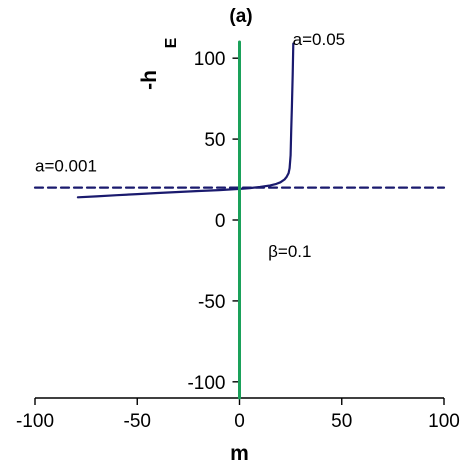 Image resolution: width=465 pixels, height=464 pixels. What do you see at coordinates (206, 383) in the screenshot?
I see `y-tick-label: -100` at bounding box center [206, 383].